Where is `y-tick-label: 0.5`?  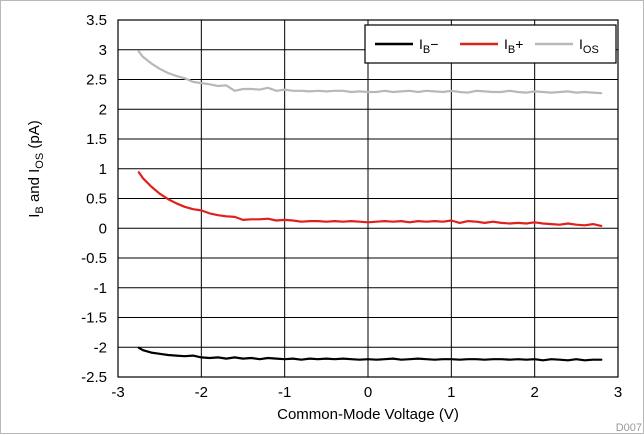 y-tick-label: 0.5 is located at coordinates (96, 199).